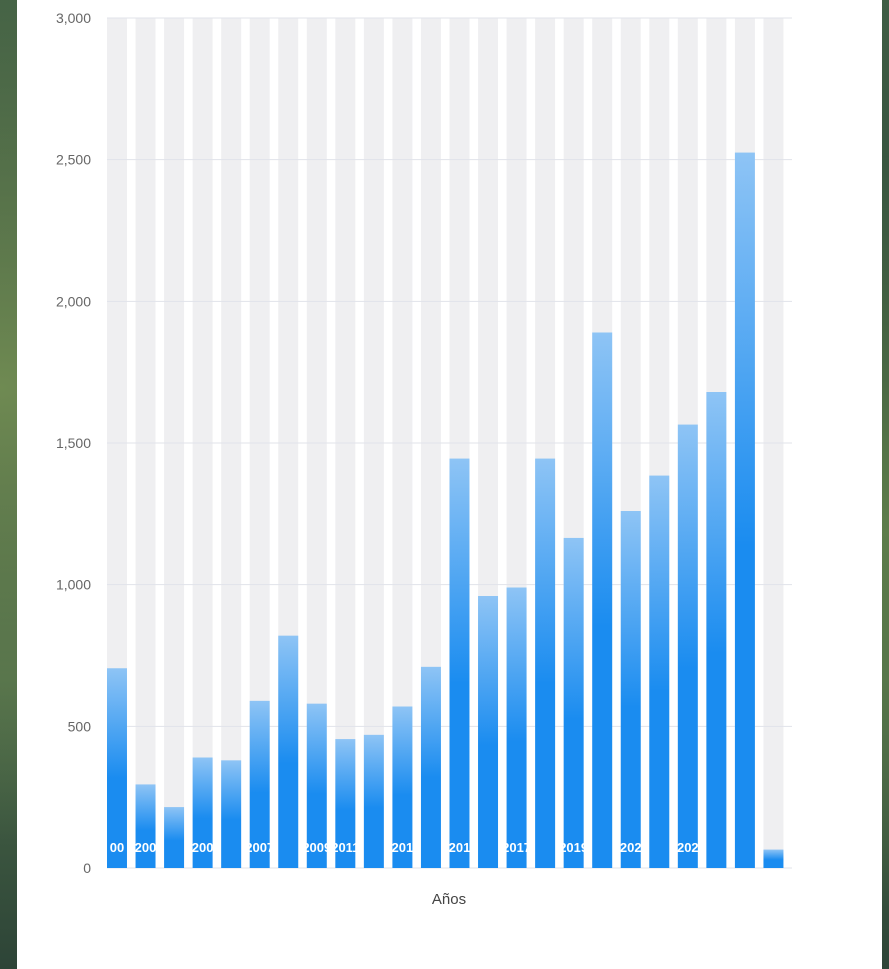 The height and width of the screenshot is (969, 889). What do you see at coordinates (87, 868) in the screenshot?
I see `y-tick-label: 0` at bounding box center [87, 868].